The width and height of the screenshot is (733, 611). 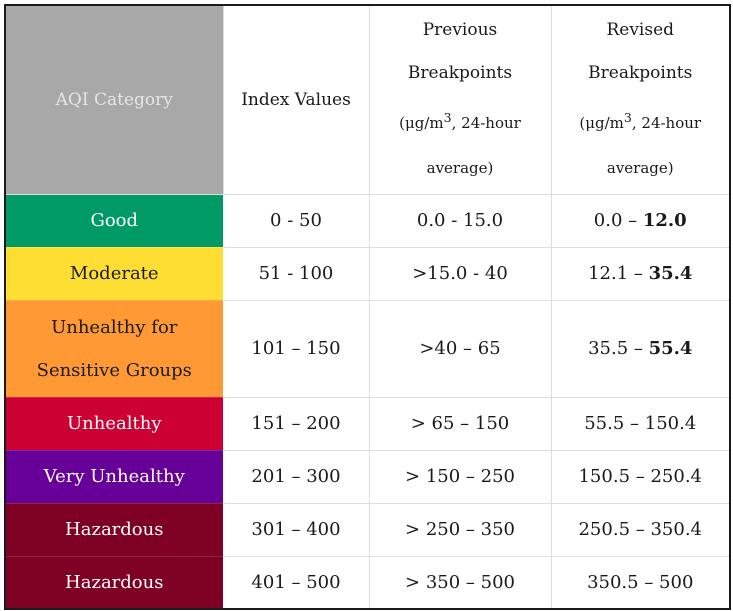 I want to click on previous-cell: >40 – 65, so click(x=460, y=348).